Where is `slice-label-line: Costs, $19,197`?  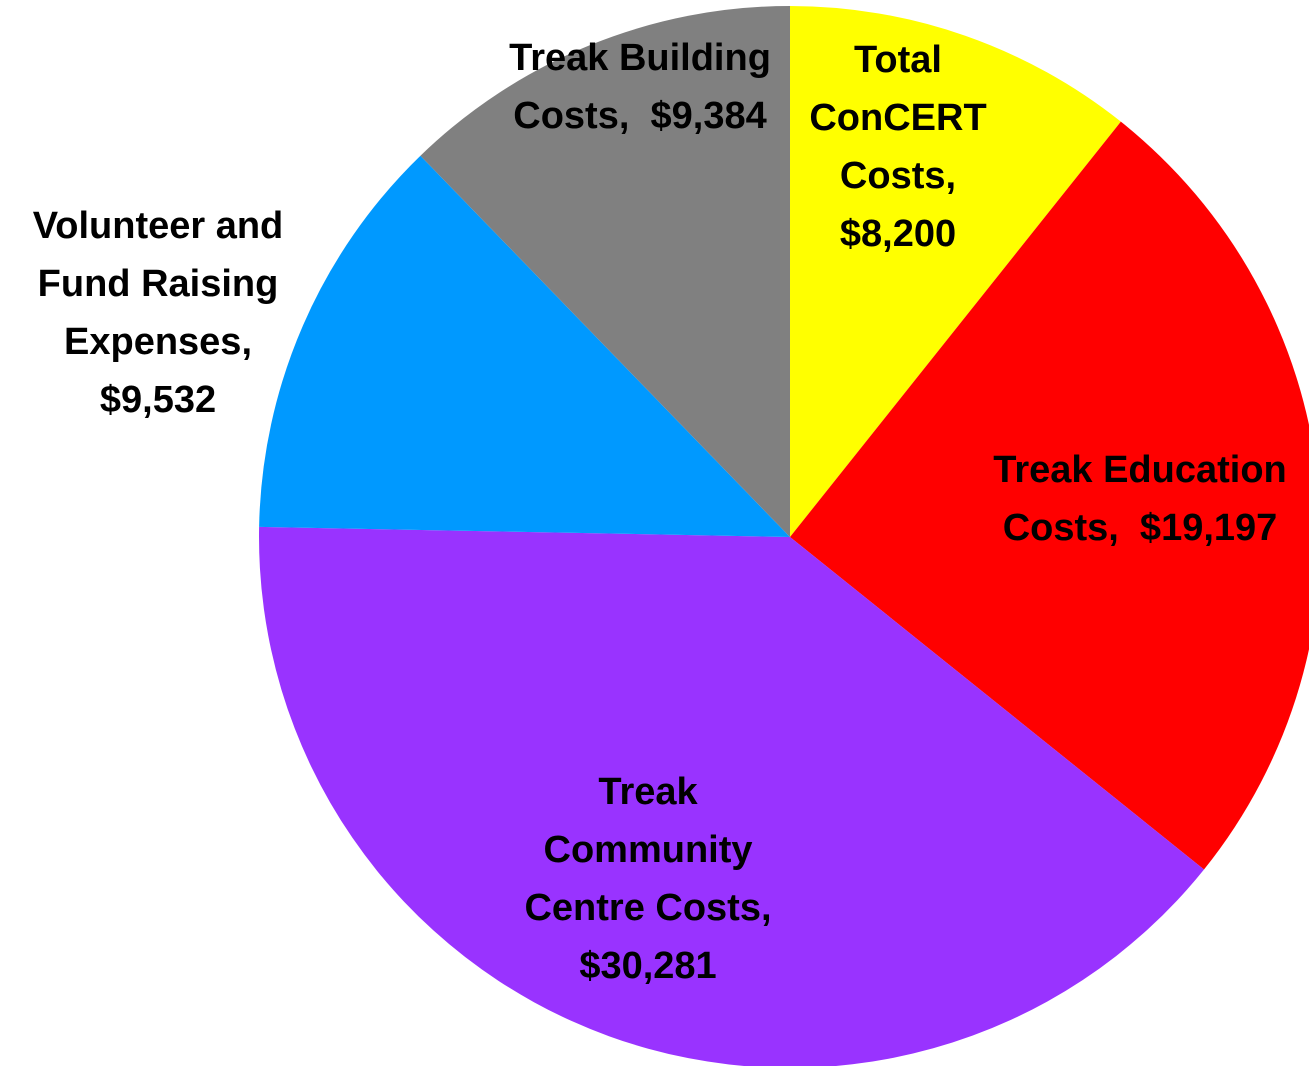 slice-label-line: Costs, $19,197 is located at coordinates (1140, 528).